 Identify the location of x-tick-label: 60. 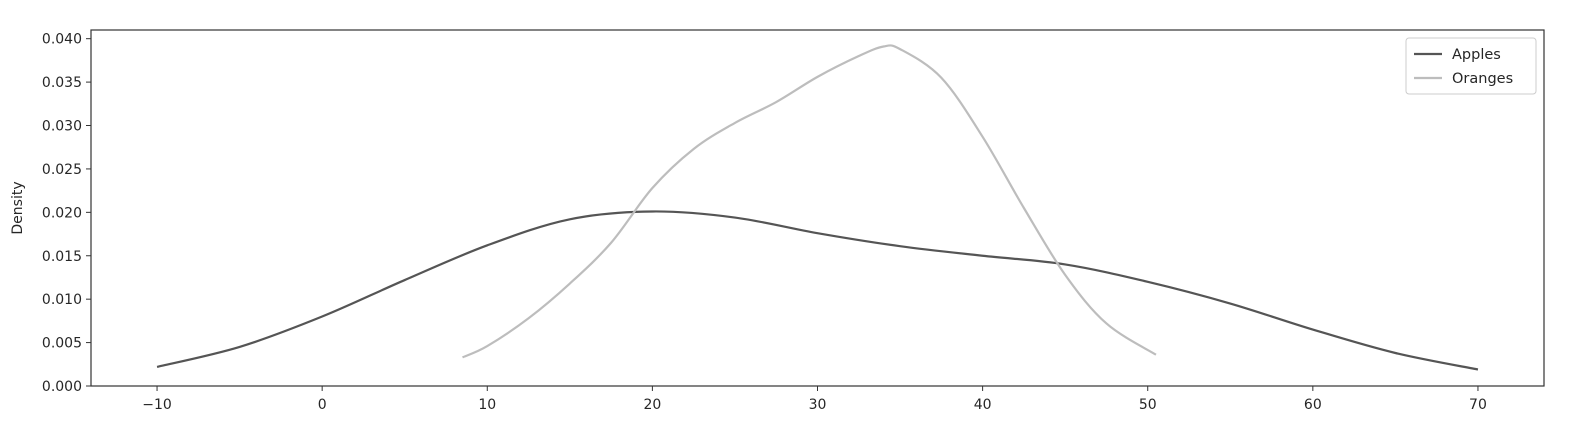
(1313, 405).